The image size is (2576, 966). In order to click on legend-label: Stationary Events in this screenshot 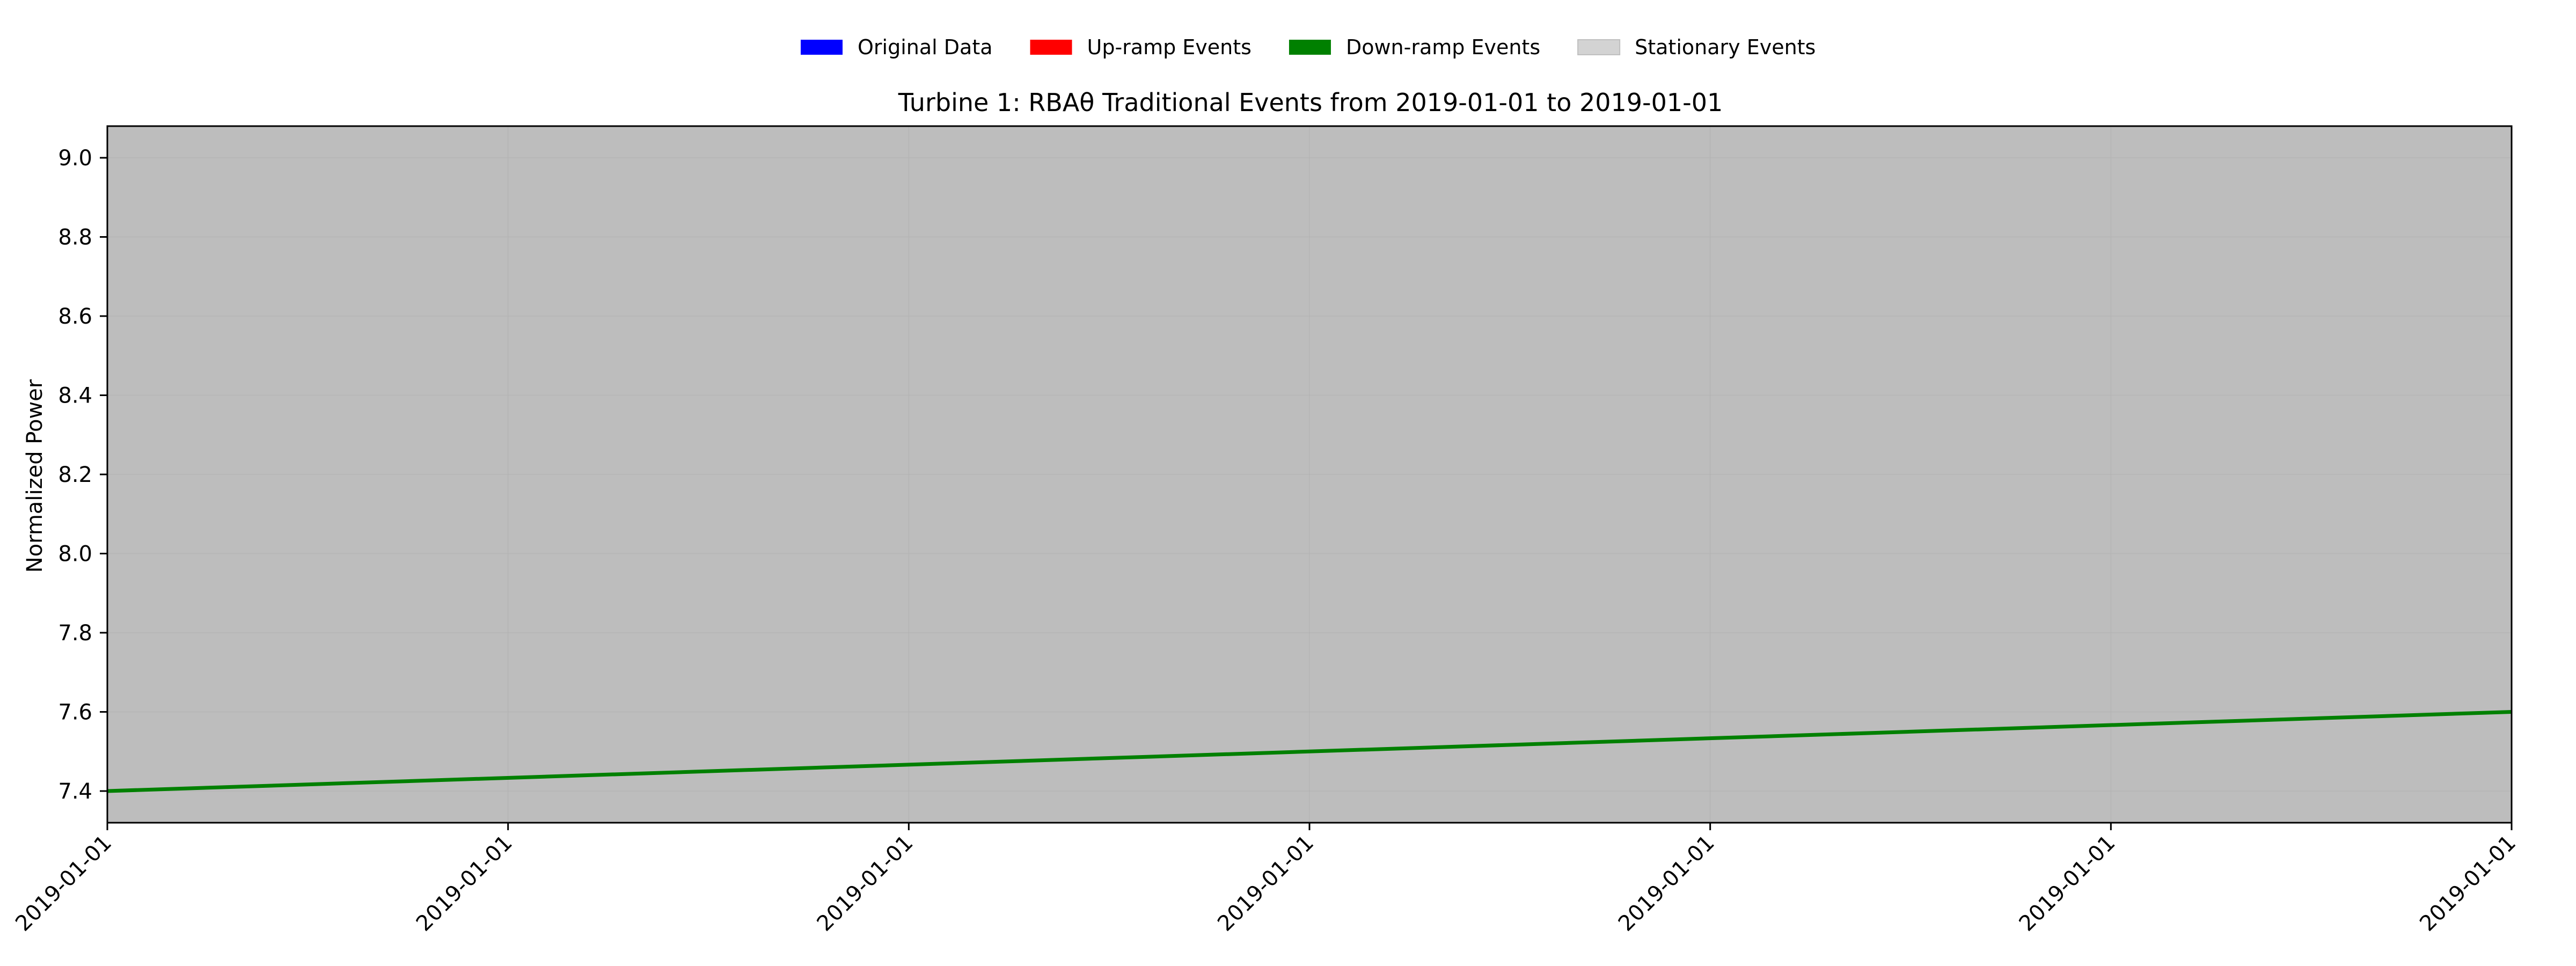, I will do `click(1725, 47)`.